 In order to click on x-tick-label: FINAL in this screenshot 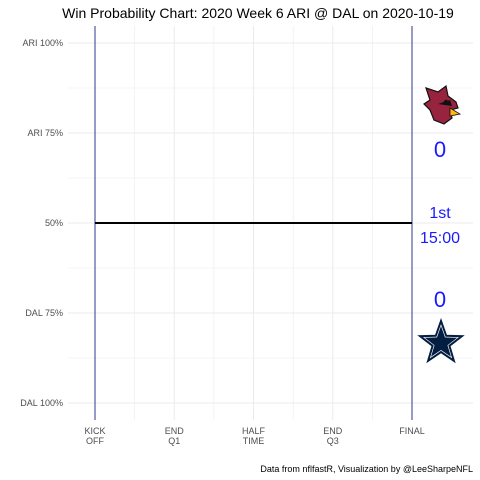, I will do `click(412, 431)`.